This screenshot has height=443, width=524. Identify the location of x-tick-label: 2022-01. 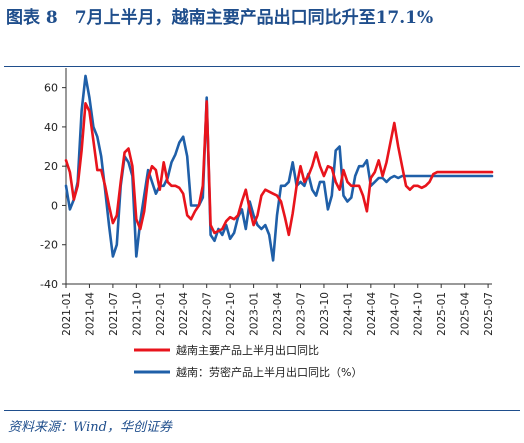
(161, 314).